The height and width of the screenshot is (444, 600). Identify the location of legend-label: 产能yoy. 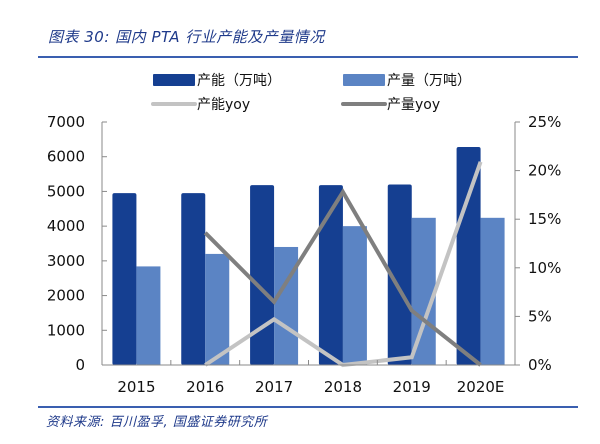
(223, 105).